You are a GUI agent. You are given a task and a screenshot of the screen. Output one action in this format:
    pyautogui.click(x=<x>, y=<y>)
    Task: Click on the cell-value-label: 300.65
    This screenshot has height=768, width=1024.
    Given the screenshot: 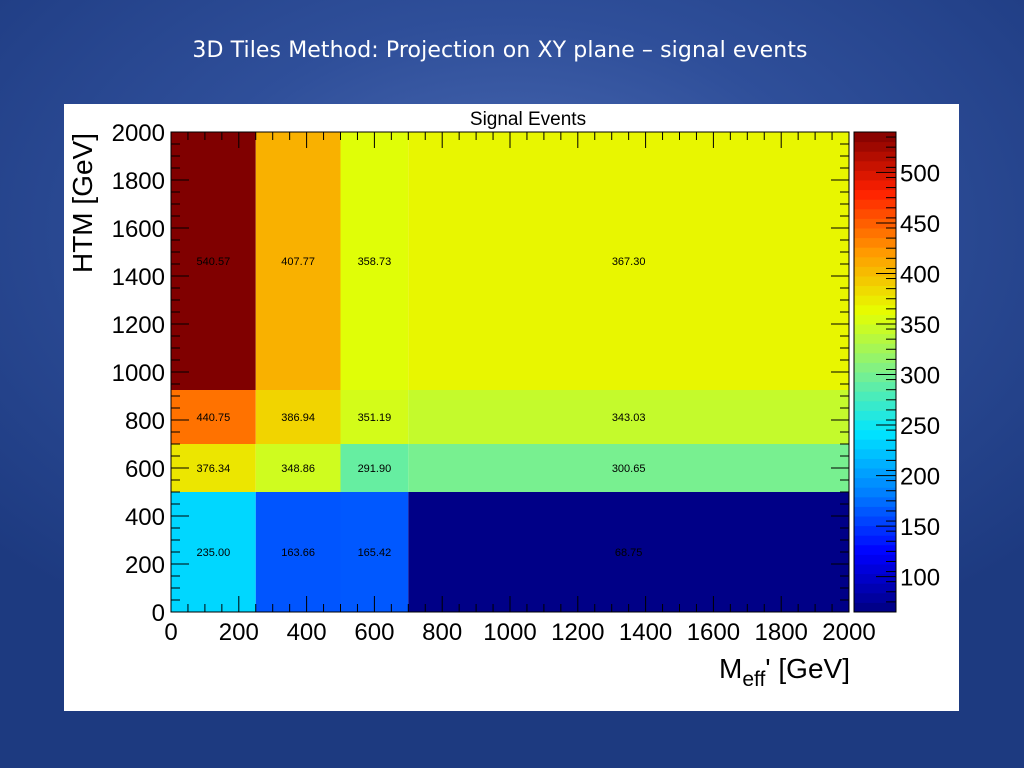 What is the action you would take?
    pyautogui.click(x=629, y=469)
    